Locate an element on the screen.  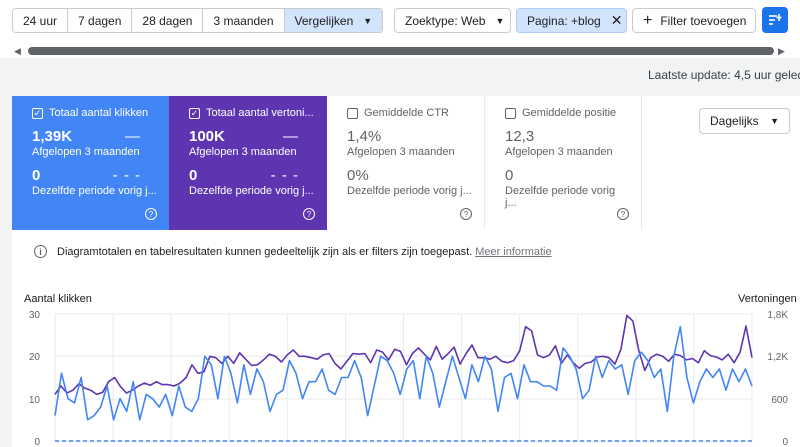
y-right-tick-label: 0 is located at coordinates (785, 442).